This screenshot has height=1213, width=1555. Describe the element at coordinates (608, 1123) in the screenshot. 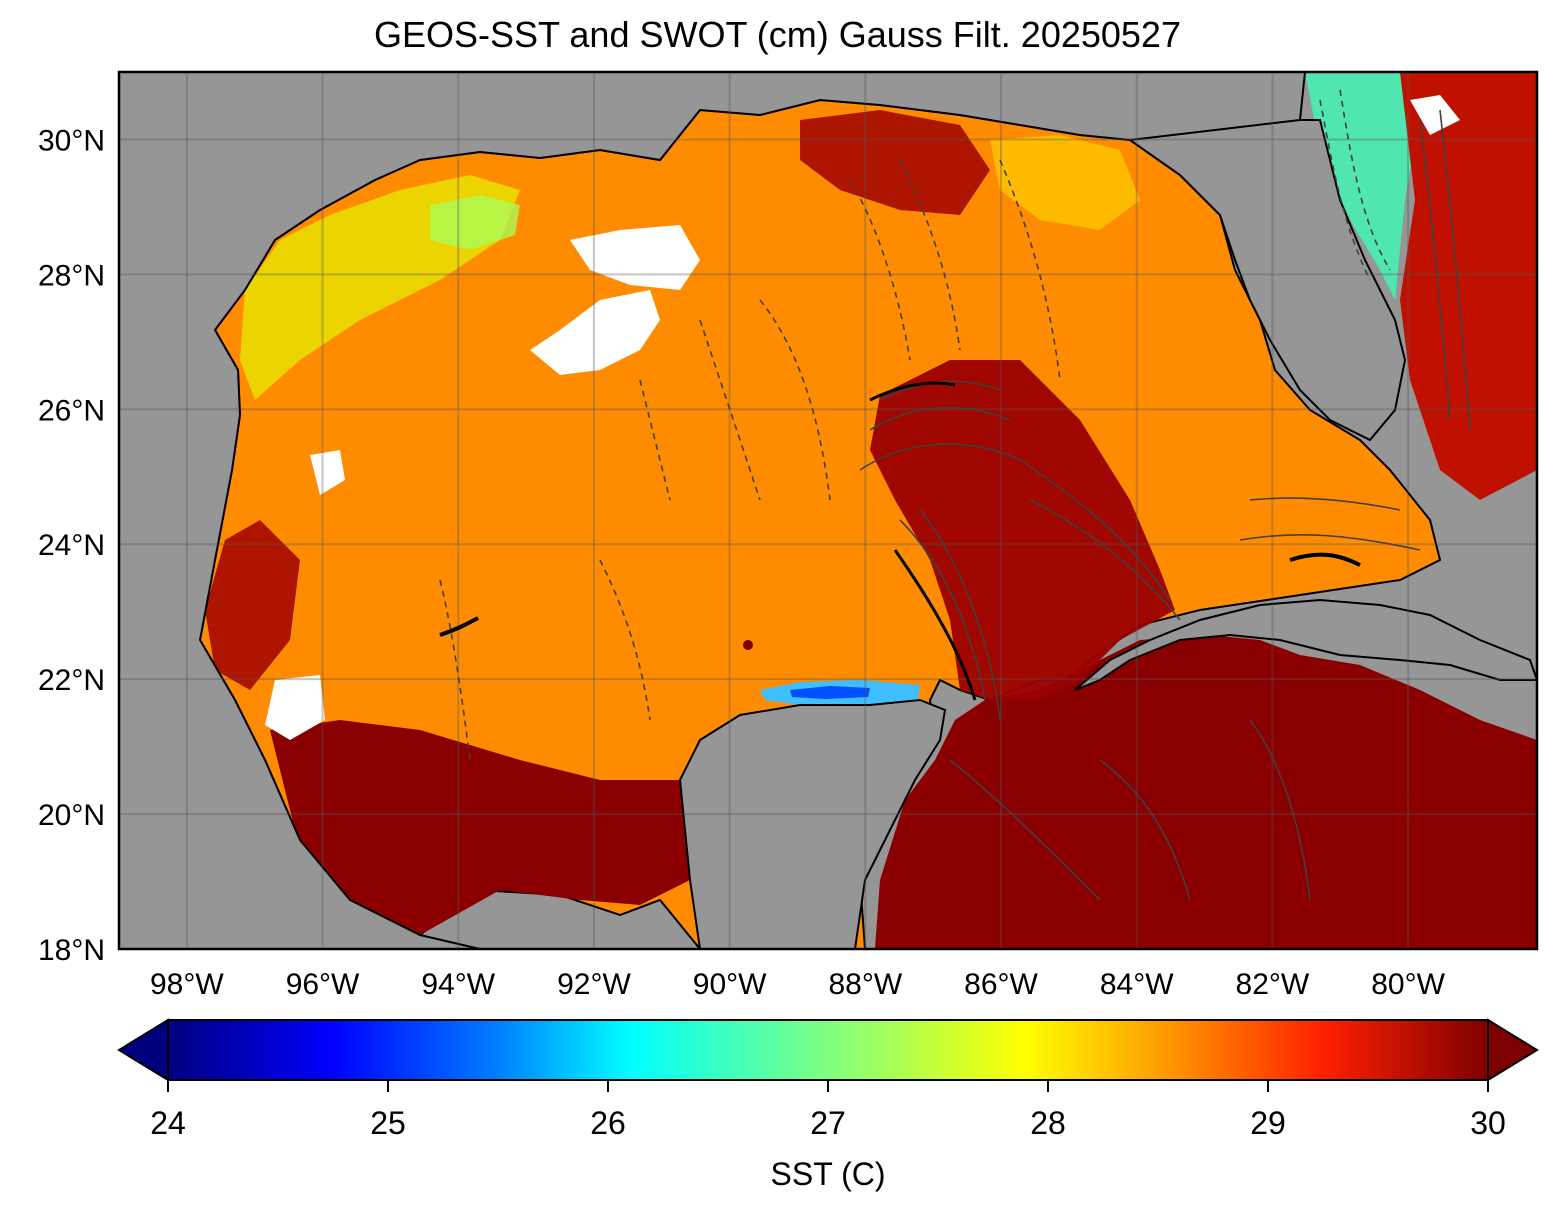

I see `colorbar-tick-label: 26` at that location.